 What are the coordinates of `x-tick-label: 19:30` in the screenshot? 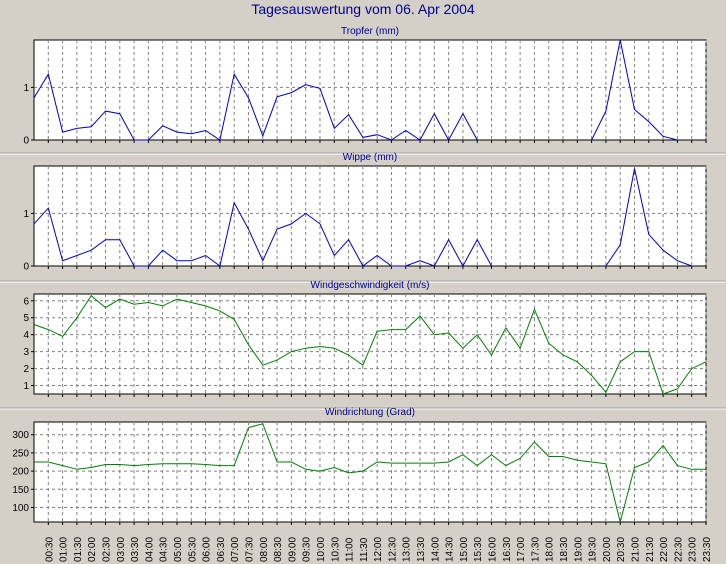 It's located at (593, 549).